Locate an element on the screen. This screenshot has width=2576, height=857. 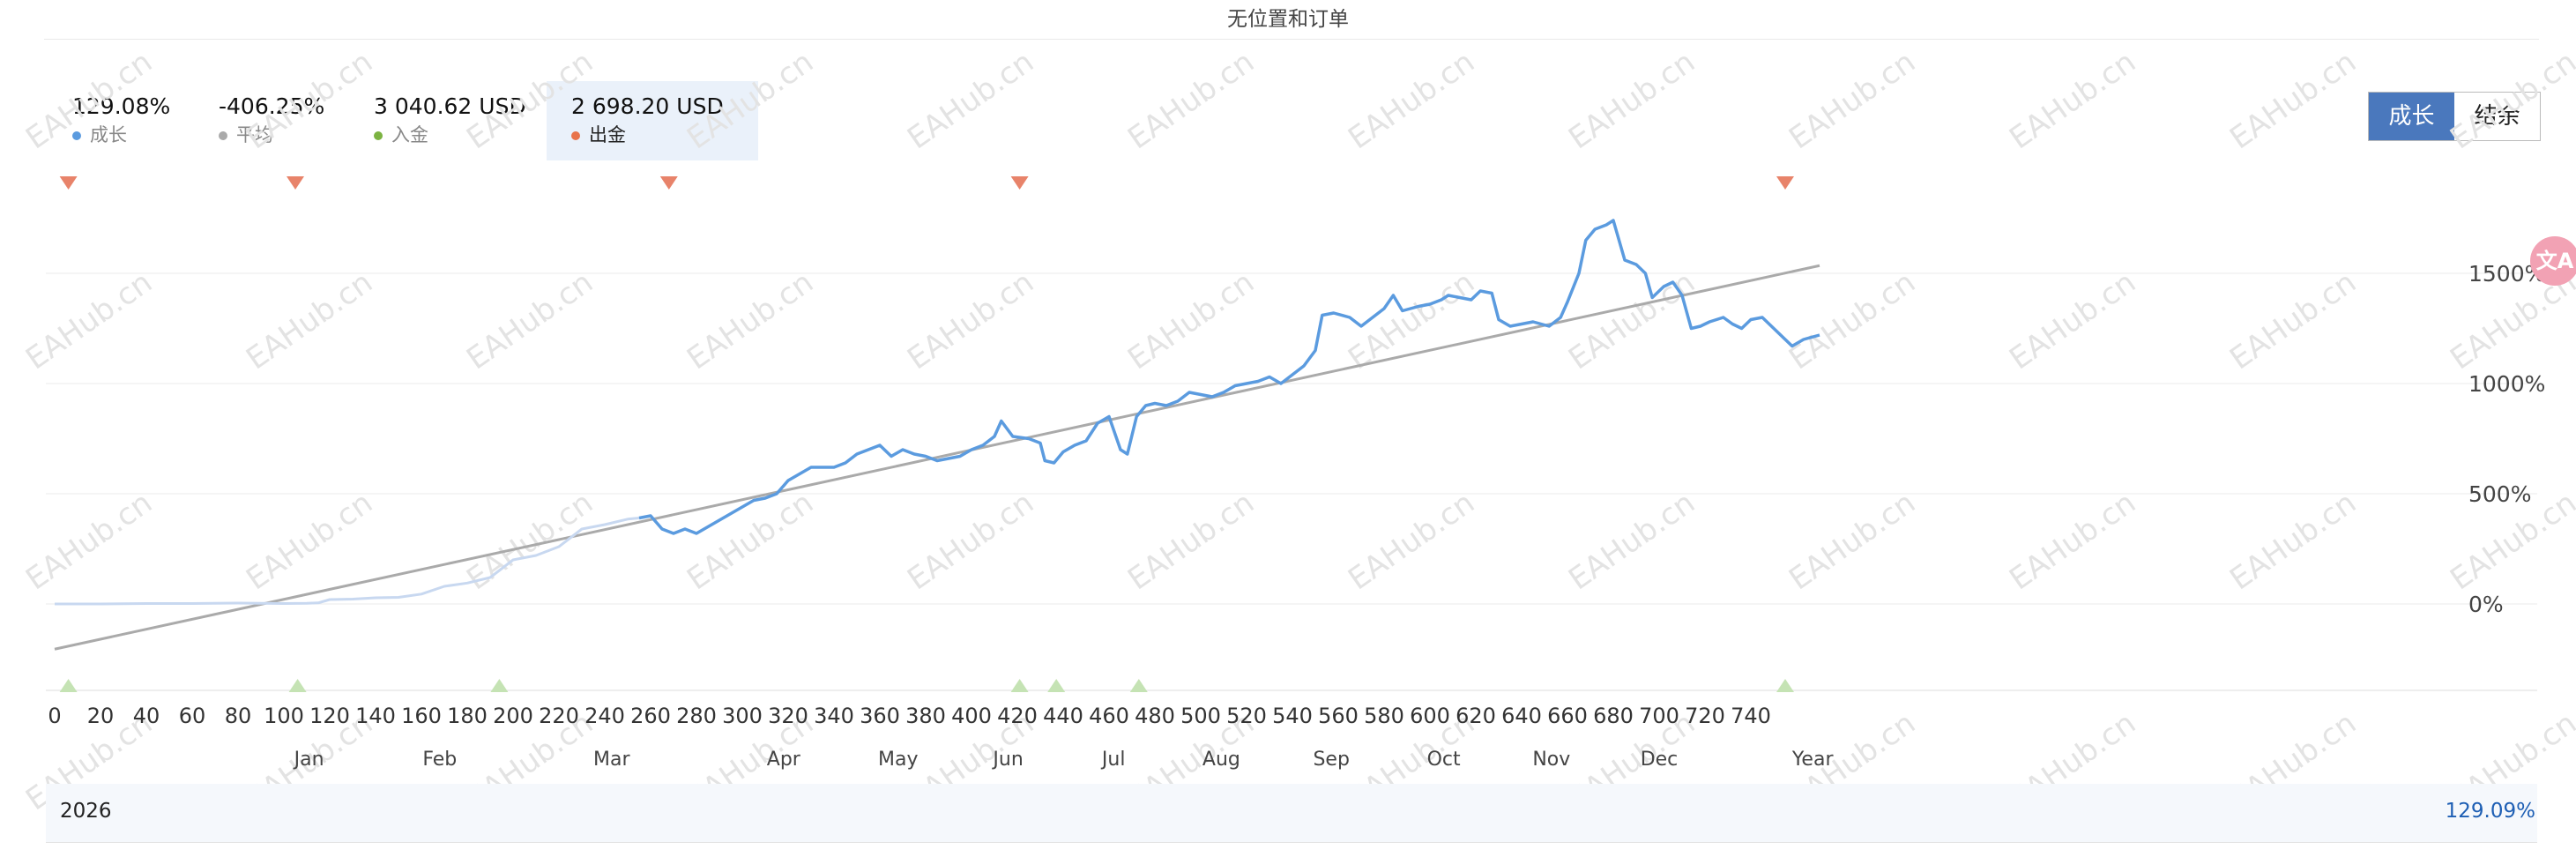
legend-value-growth: 129.08% is located at coordinates (122, 106).